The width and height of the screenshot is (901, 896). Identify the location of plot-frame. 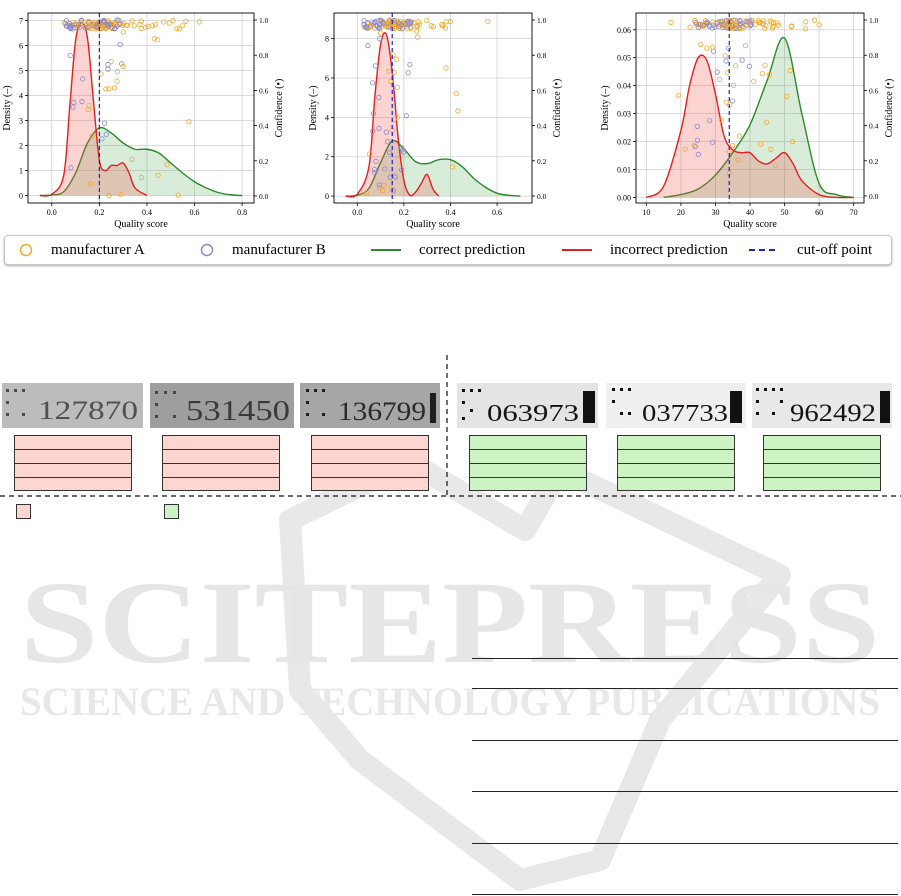
(141, 108).